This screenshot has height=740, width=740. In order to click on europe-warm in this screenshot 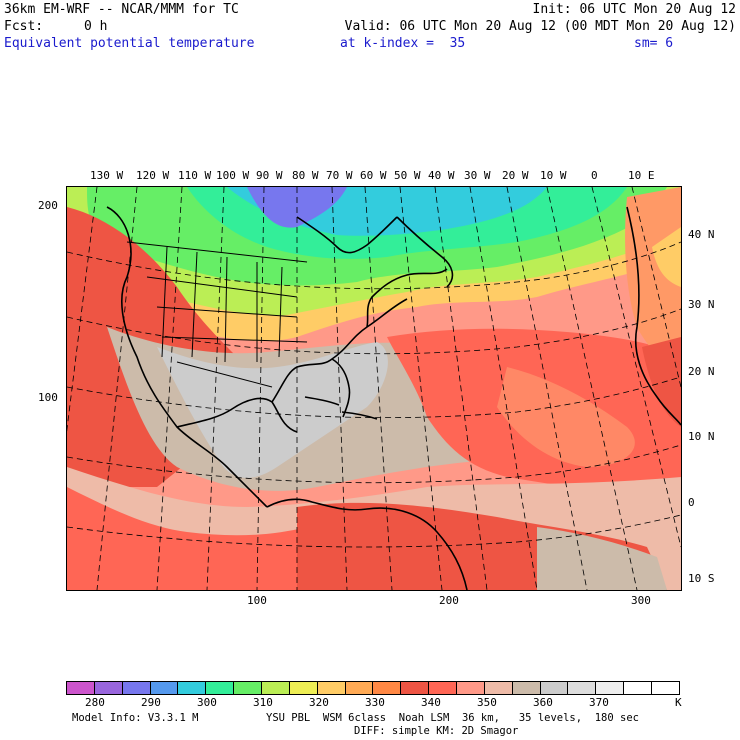, I will do `click(653, 282)`.